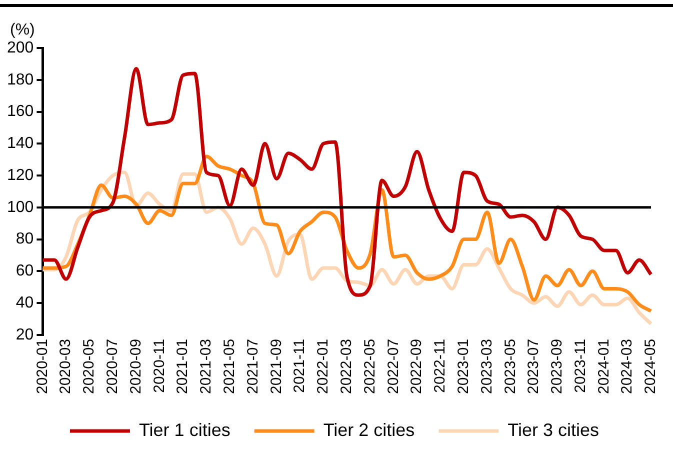  Describe the element at coordinates (627, 366) in the screenshot. I see `x-tick-label: 2024-03` at that location.